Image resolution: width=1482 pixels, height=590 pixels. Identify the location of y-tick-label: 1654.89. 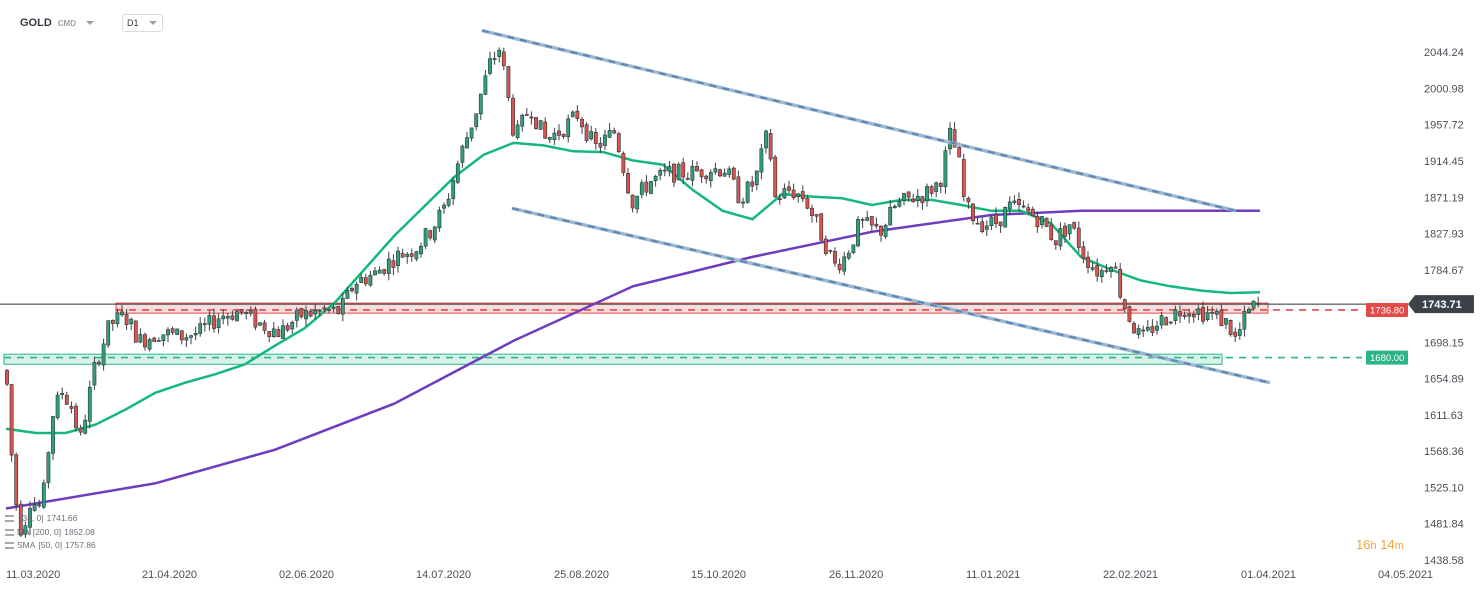
(1444, 380).